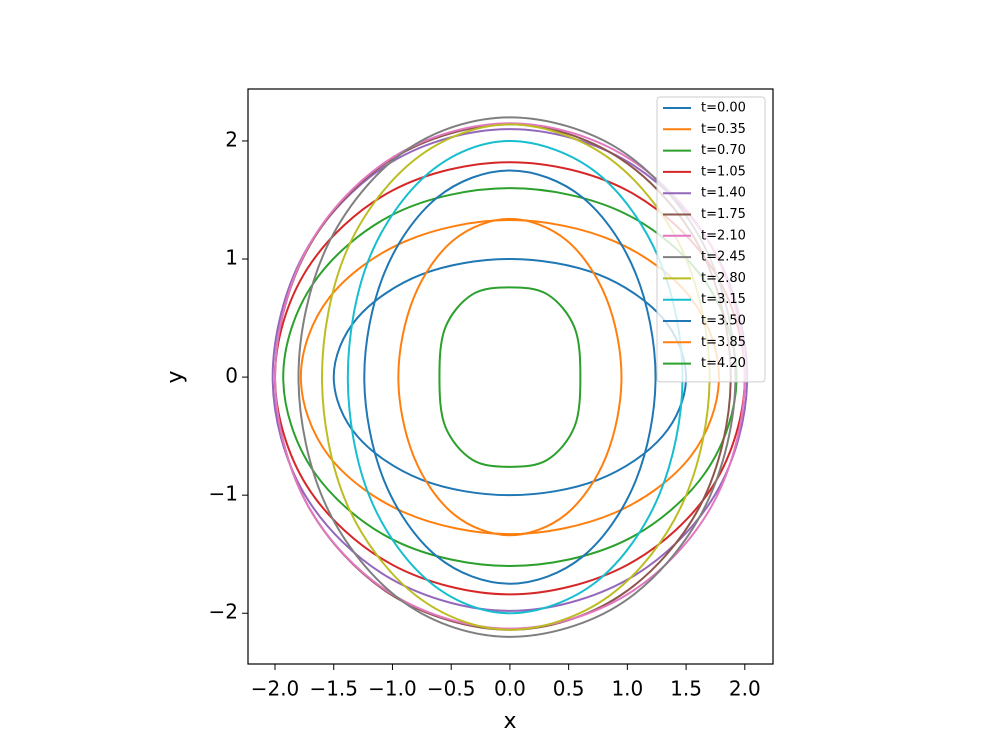  I want to click on legend-label: t=2.80, so click(723, 278).